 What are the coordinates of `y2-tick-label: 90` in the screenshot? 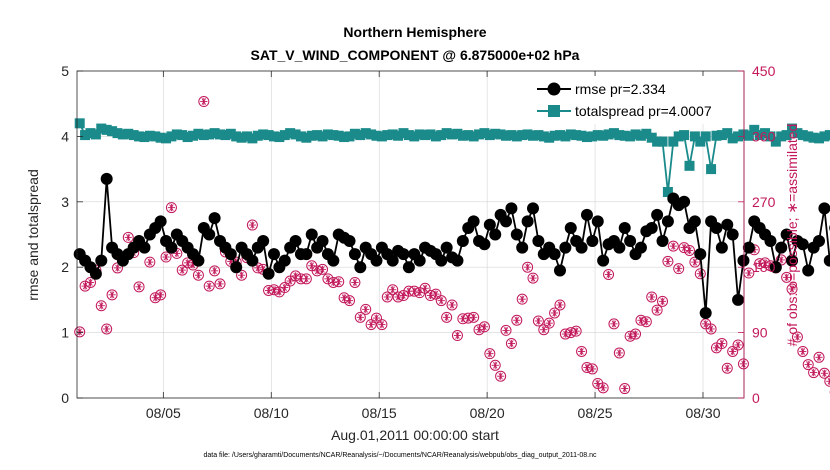 It's located at (760, 333).